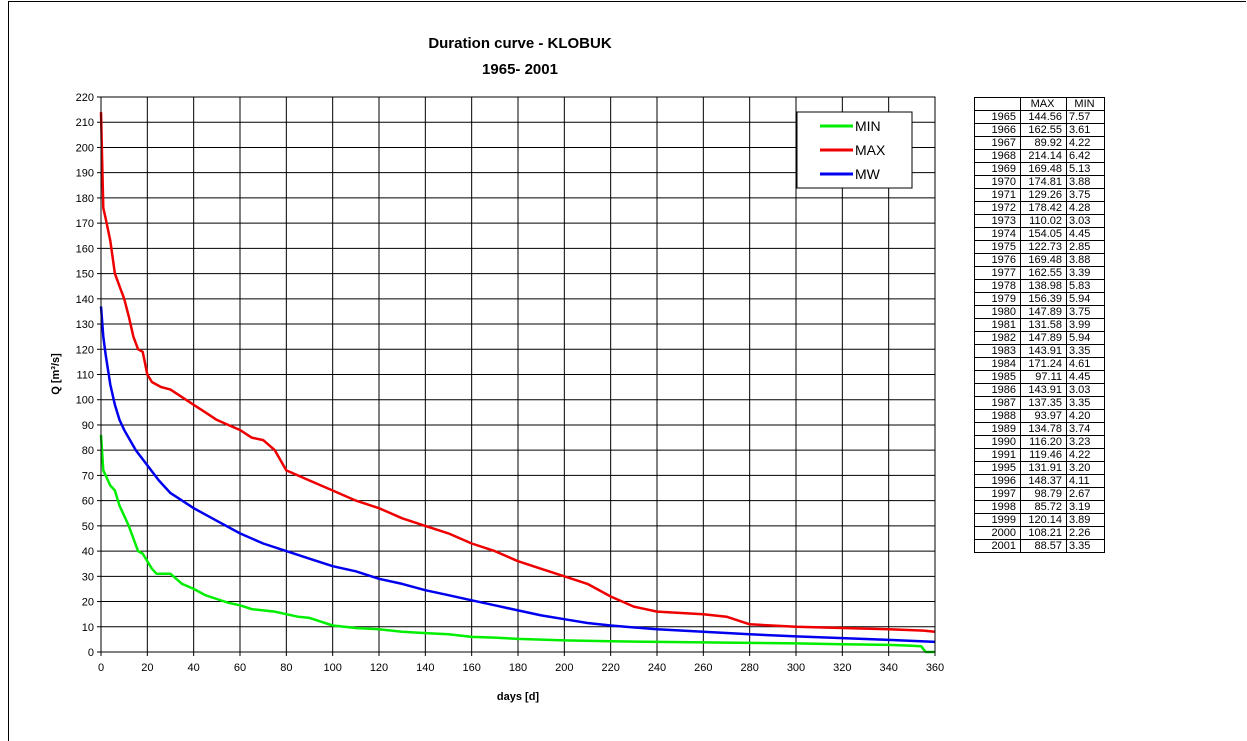 The height and width of the screenshot is (741, 1247). Describe the element at coordinates (997, 351) in the screenshot. I see `cell-year: 1983` at that location.